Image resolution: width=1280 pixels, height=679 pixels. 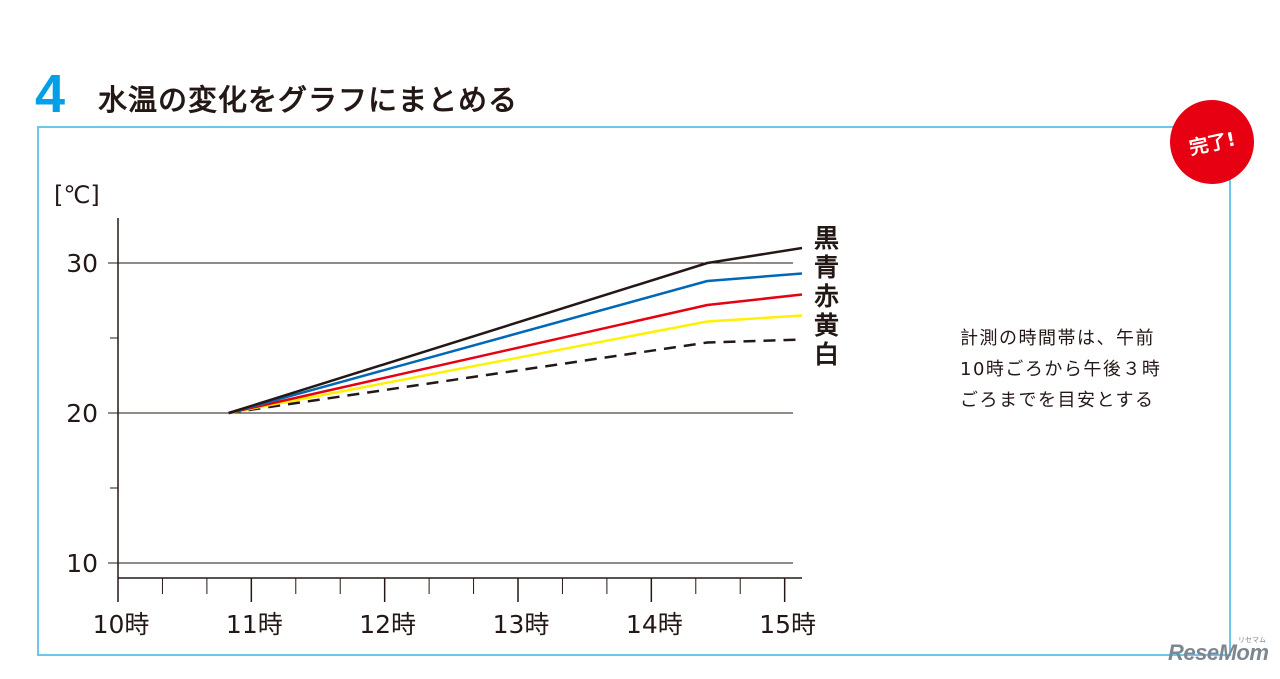 What do you see at coordinates (826, 325) in the screenshot?
I see `legend-label: 黄` at bounding box center [826, 325].